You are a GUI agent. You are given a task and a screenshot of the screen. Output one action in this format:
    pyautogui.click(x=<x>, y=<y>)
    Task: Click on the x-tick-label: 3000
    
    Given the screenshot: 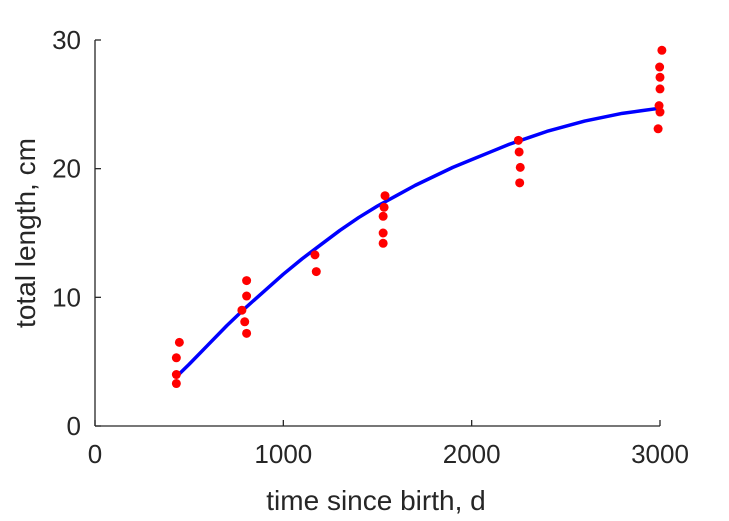 What is the action you would take?
    pyautogui.click(x=660, y=454)
    